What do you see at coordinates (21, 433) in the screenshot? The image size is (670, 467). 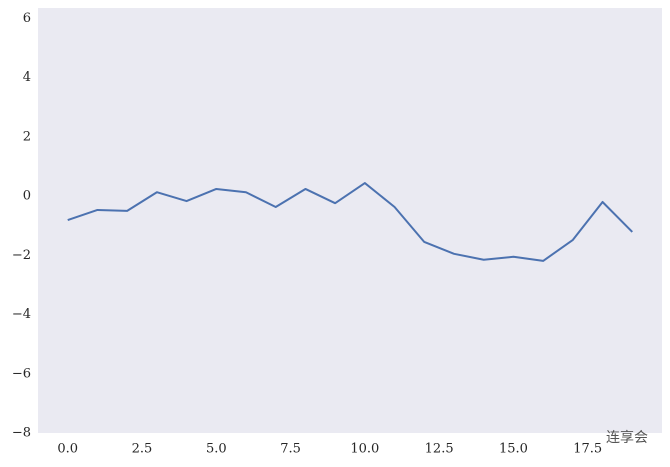 I see `y-tick-label: −8` at bounding box center [21, 433].